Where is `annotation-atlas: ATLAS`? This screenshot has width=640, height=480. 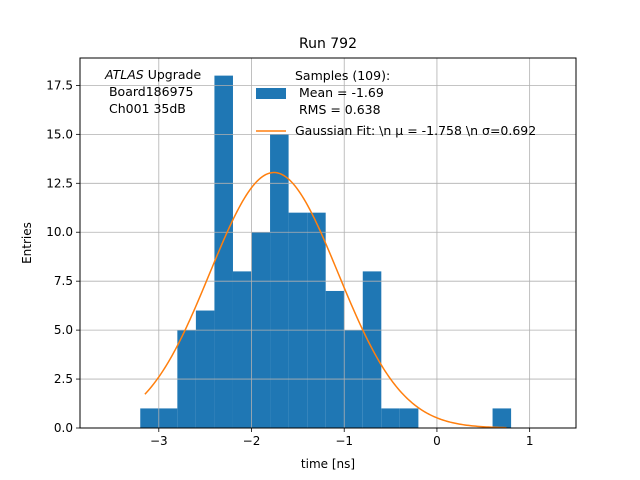 annotation-atlas: ATLAS is located at coordinates (124, 74).